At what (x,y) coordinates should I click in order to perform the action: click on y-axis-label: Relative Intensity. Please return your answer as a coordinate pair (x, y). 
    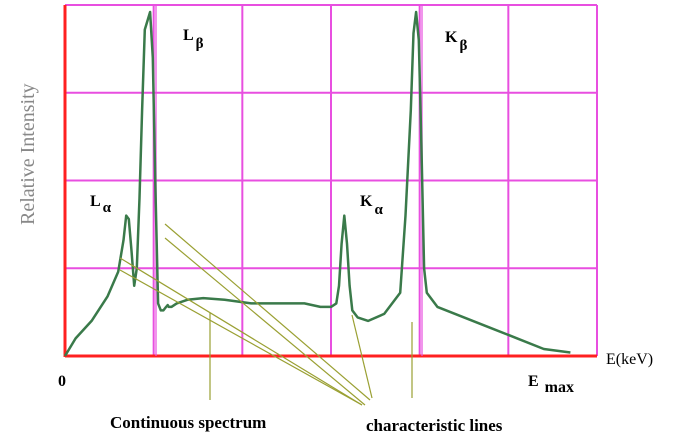
    Looking at the image, I should click on (28, 154).